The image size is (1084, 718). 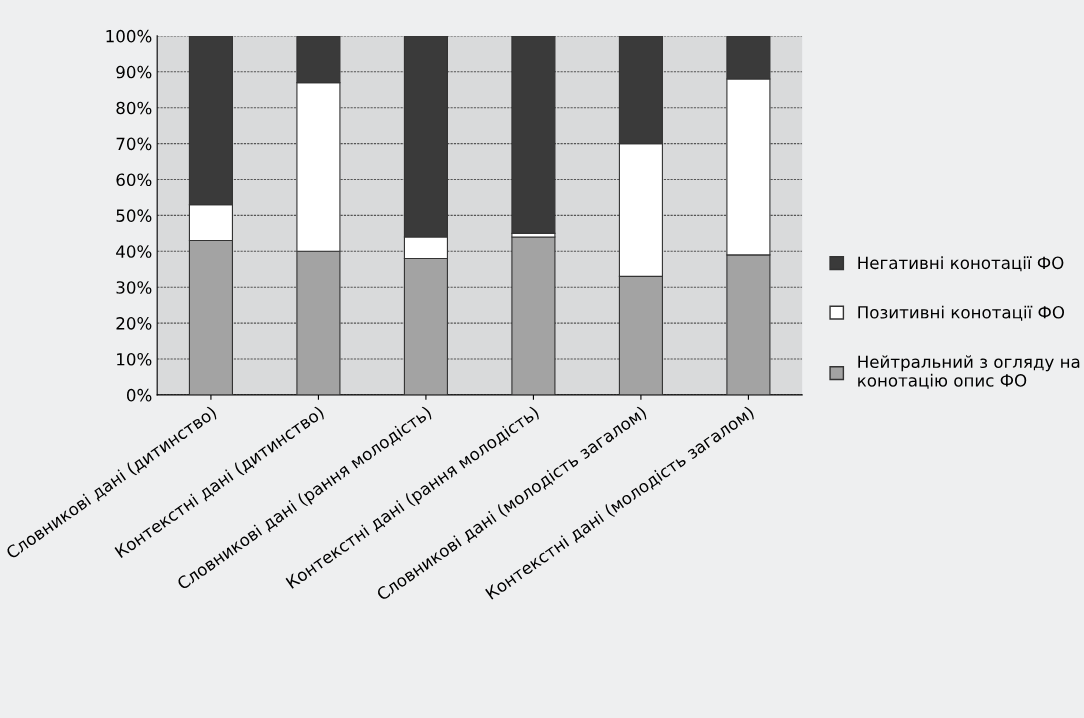 I want to click on legend-label: Нейтральний з огляду на конотацію опис ФО, so click(x=969, y=372).